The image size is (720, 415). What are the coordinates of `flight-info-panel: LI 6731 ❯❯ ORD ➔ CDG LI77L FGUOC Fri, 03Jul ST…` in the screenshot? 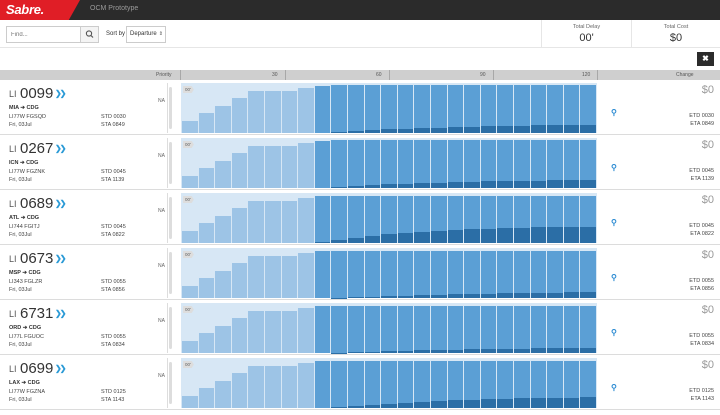 It's located at (85, 328).